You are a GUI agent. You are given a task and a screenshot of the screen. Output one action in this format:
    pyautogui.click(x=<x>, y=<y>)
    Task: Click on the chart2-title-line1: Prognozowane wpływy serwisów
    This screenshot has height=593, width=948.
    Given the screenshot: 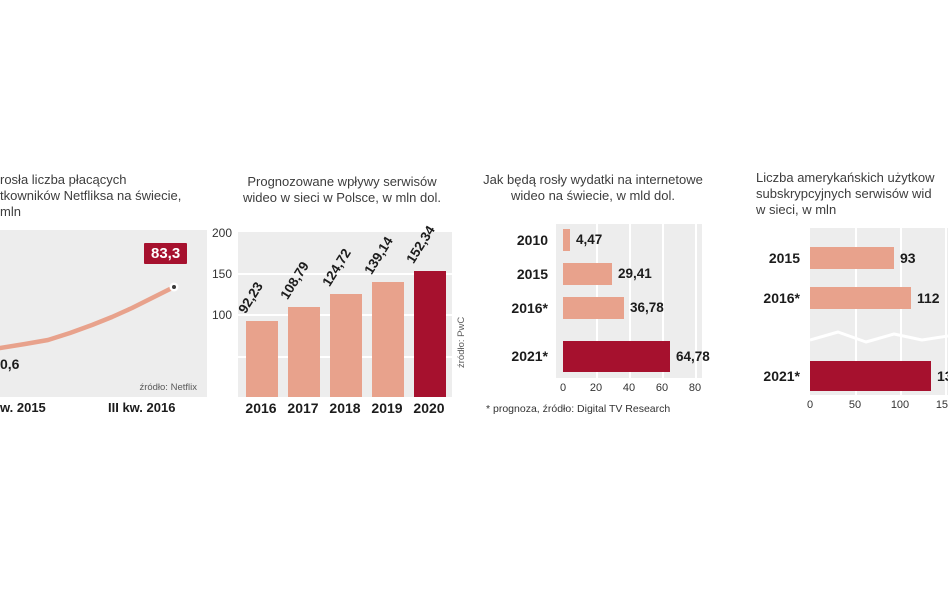 What is the action you would take?
    pyautogui.click(x=342, y=181)
    